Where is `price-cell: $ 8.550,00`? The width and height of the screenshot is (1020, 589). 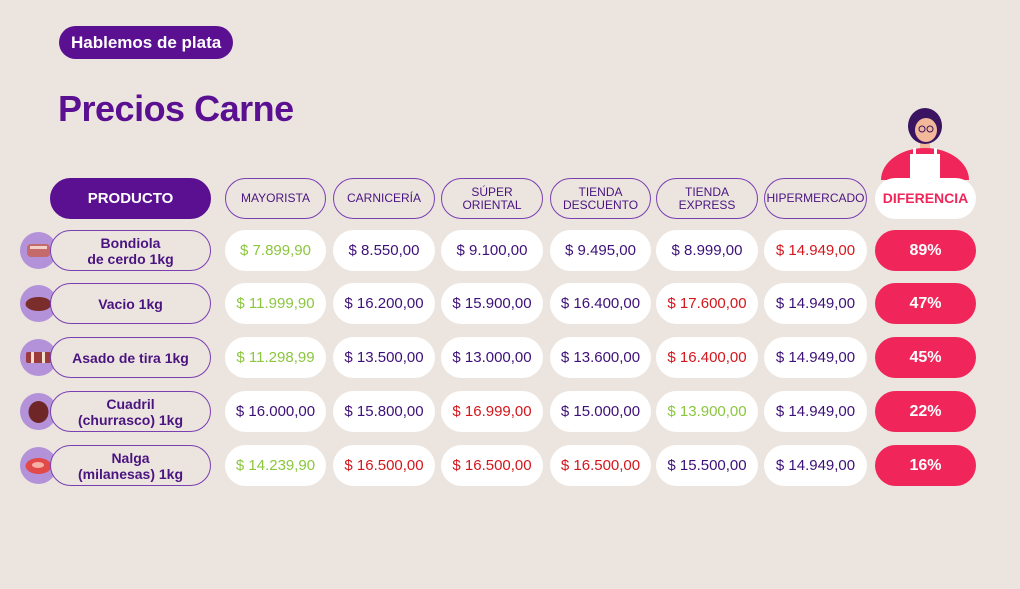 price-cell: $ 8.550,00 is located at coordinates (384, 250).